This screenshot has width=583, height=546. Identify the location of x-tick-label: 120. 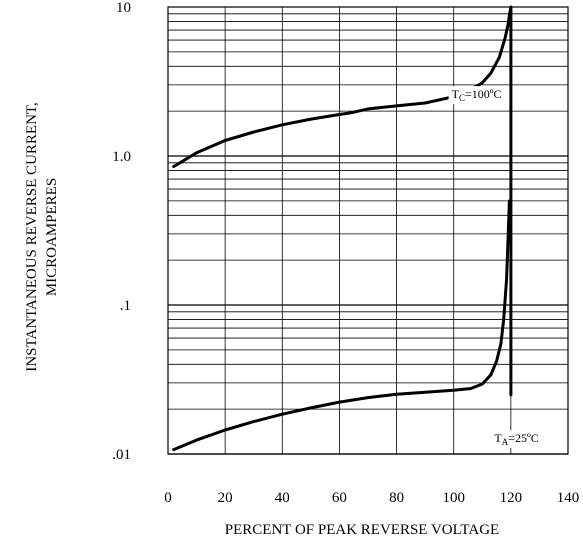
(511, 498).